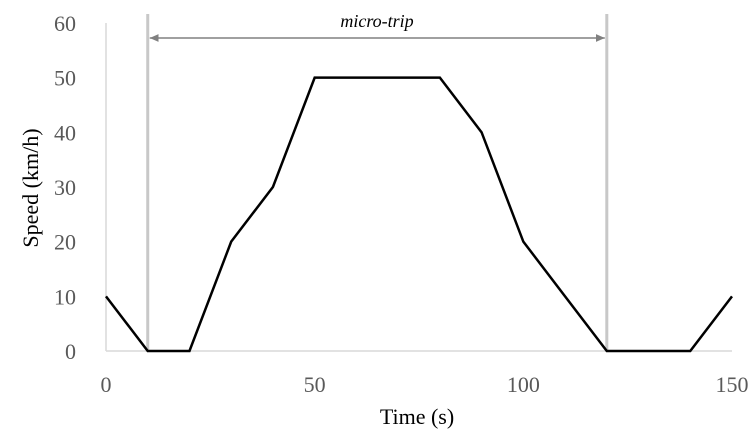  Describe the element at coordinates (65, 132) in the screenshot. I see `y-tick-label: 40` at that location.